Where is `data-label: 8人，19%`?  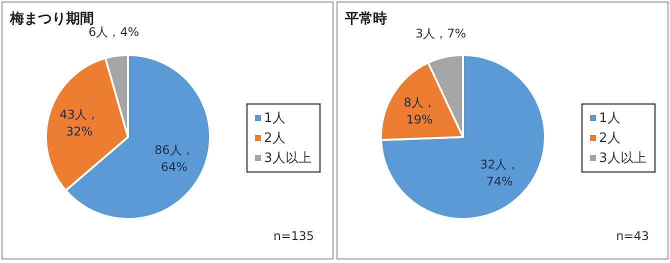
data-label: 8人，19% is located at coordinates (420, 111).